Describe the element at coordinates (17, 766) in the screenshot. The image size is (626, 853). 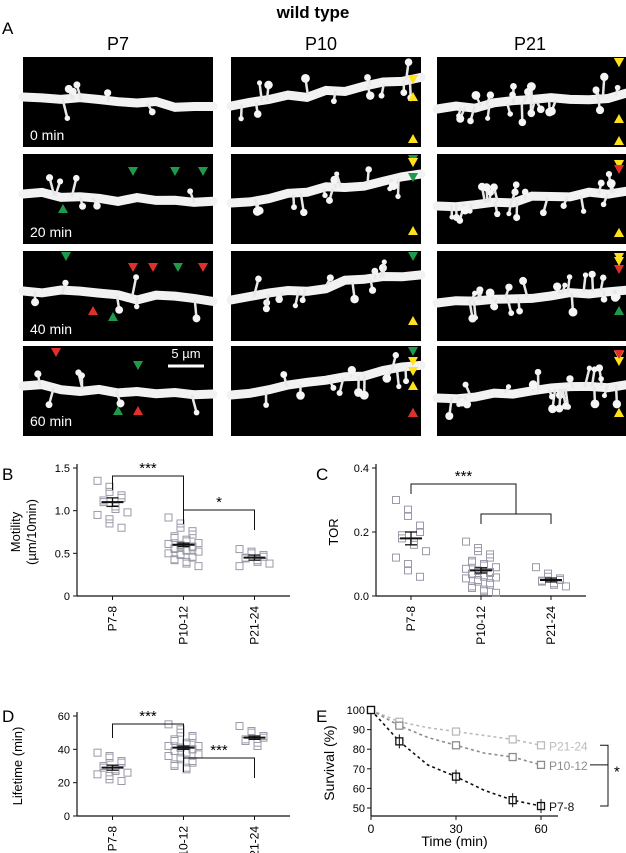
I see `y-axis-label: Lifetime (min)` at that location.